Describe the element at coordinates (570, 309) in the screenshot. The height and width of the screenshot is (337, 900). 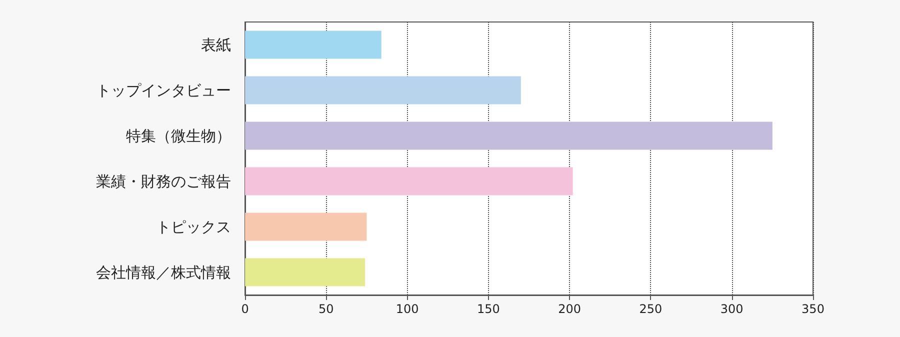
I see `x-tick-label: 200` at that location.